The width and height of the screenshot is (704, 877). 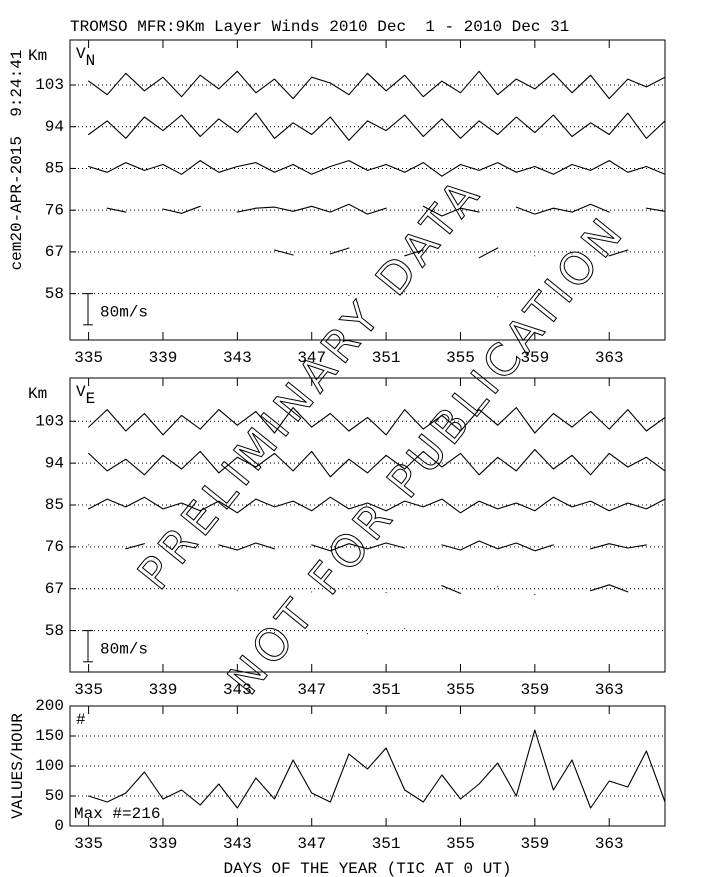 I want to click on y-tick-label: 0, so click(x=59, y=826).